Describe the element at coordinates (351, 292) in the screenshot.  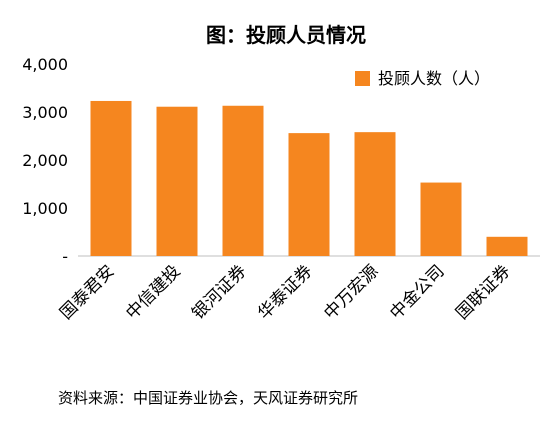
I see `x-tick-label: 中万宏源` at that location.